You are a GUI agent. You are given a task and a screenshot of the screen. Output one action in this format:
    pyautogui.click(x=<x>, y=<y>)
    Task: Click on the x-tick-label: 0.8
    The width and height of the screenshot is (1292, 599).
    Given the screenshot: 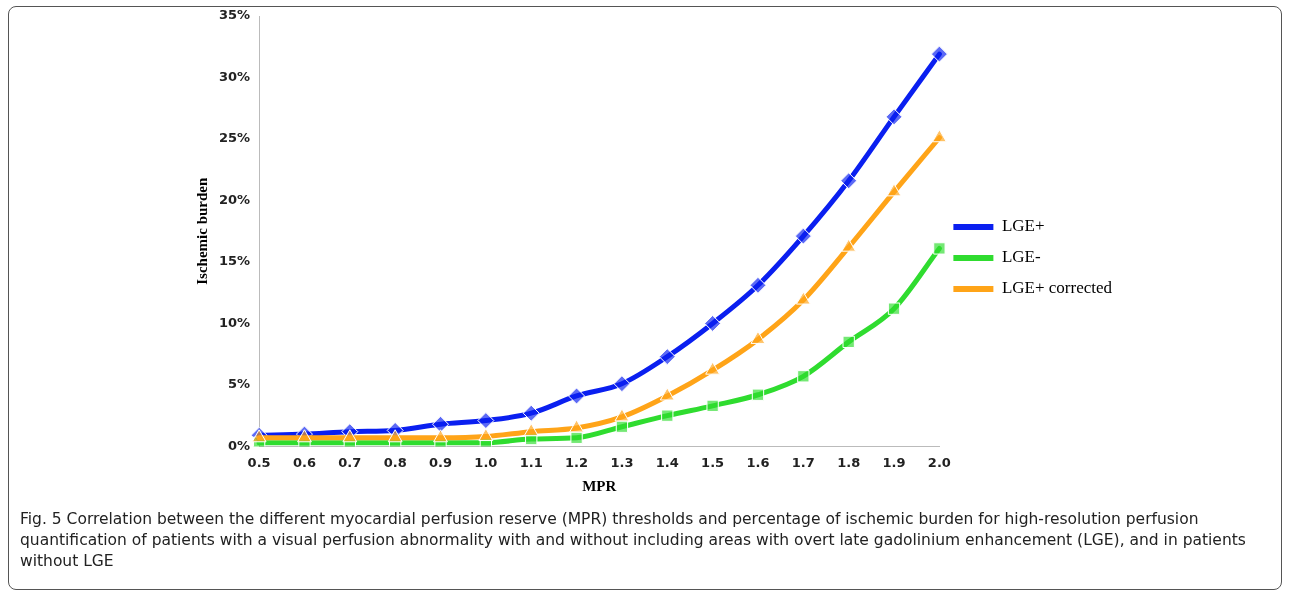 What is the action you would take?
    pyautogui.click(x=395, y=462)
    